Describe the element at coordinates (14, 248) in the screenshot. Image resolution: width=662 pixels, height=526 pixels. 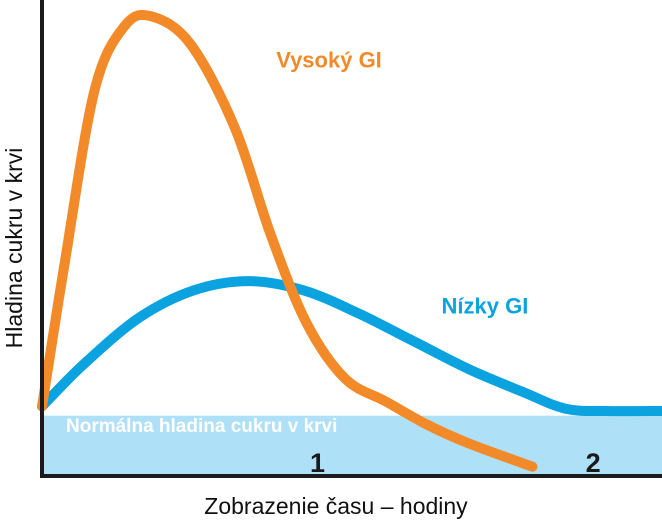
I see `y-axis-label: Hladina cukru v krvi` at that location.